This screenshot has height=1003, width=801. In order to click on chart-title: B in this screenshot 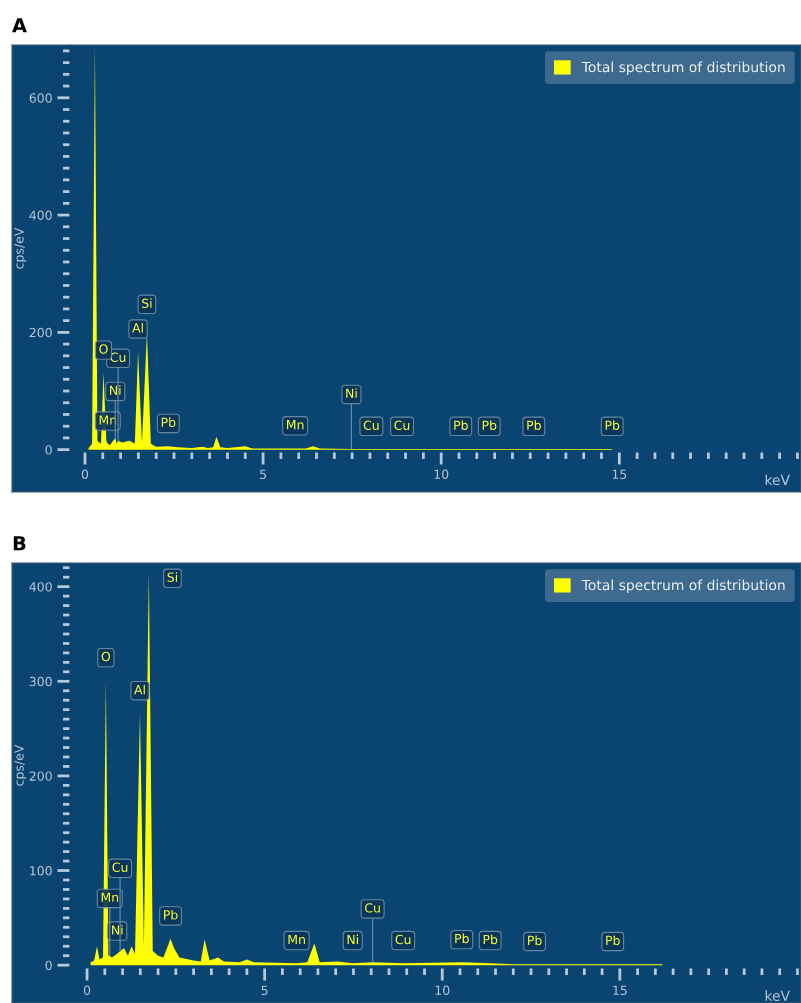, I will do `click(19, 543)`.